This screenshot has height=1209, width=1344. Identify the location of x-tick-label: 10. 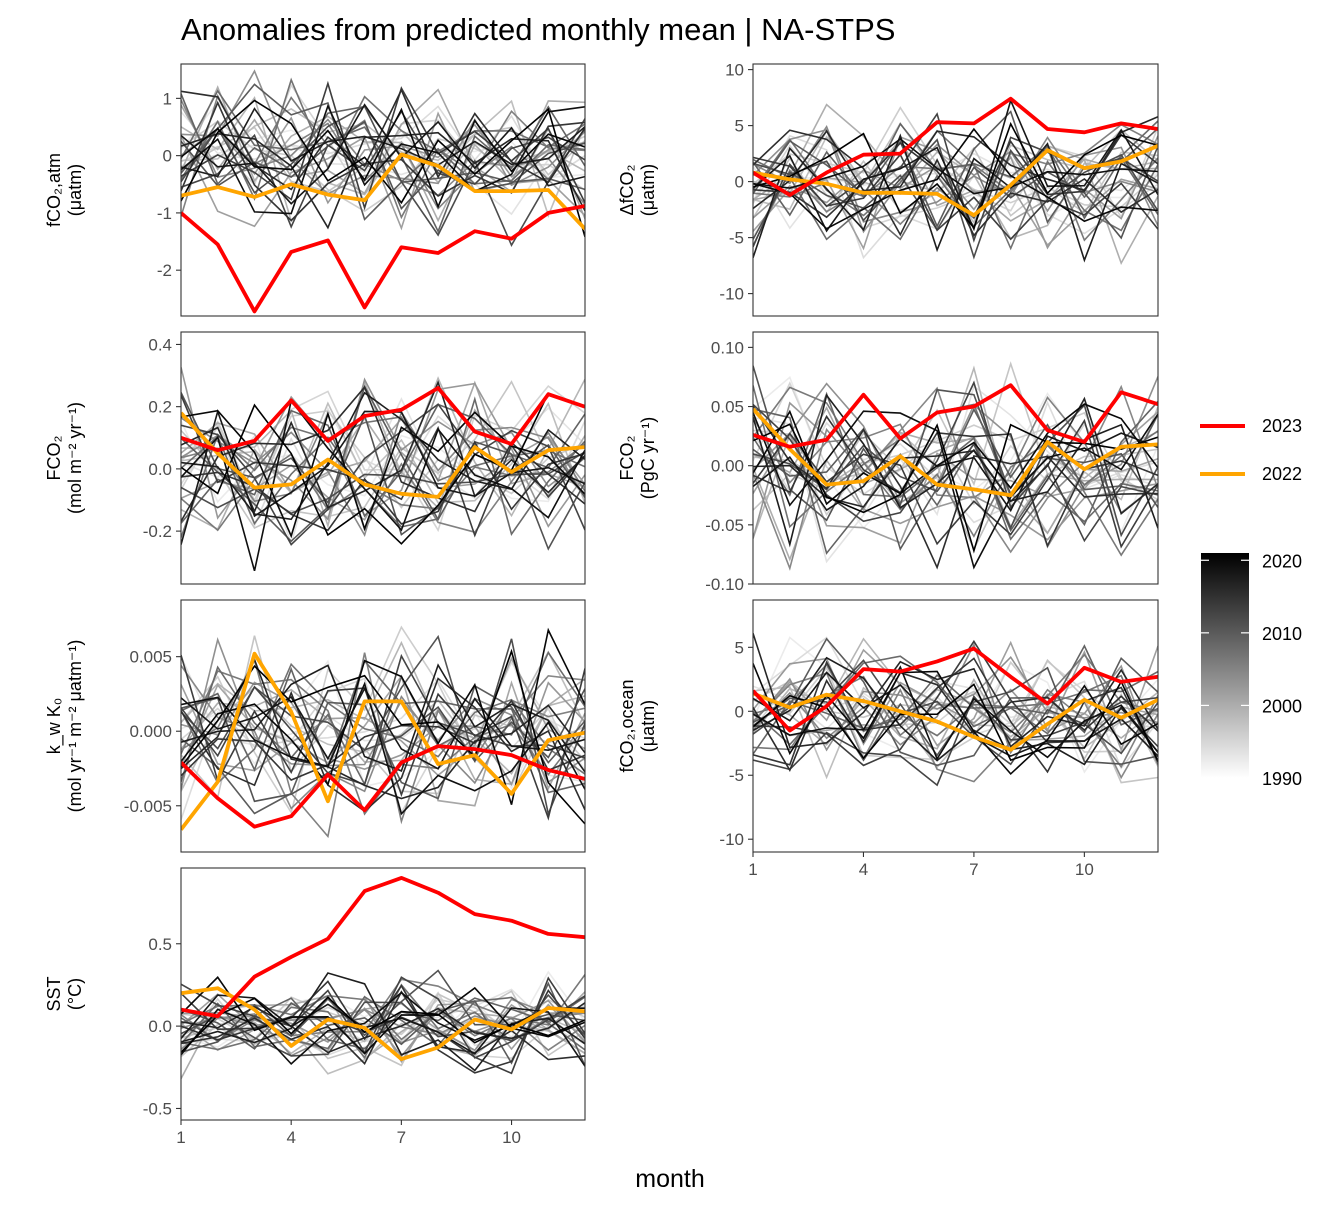
(1084, 869).